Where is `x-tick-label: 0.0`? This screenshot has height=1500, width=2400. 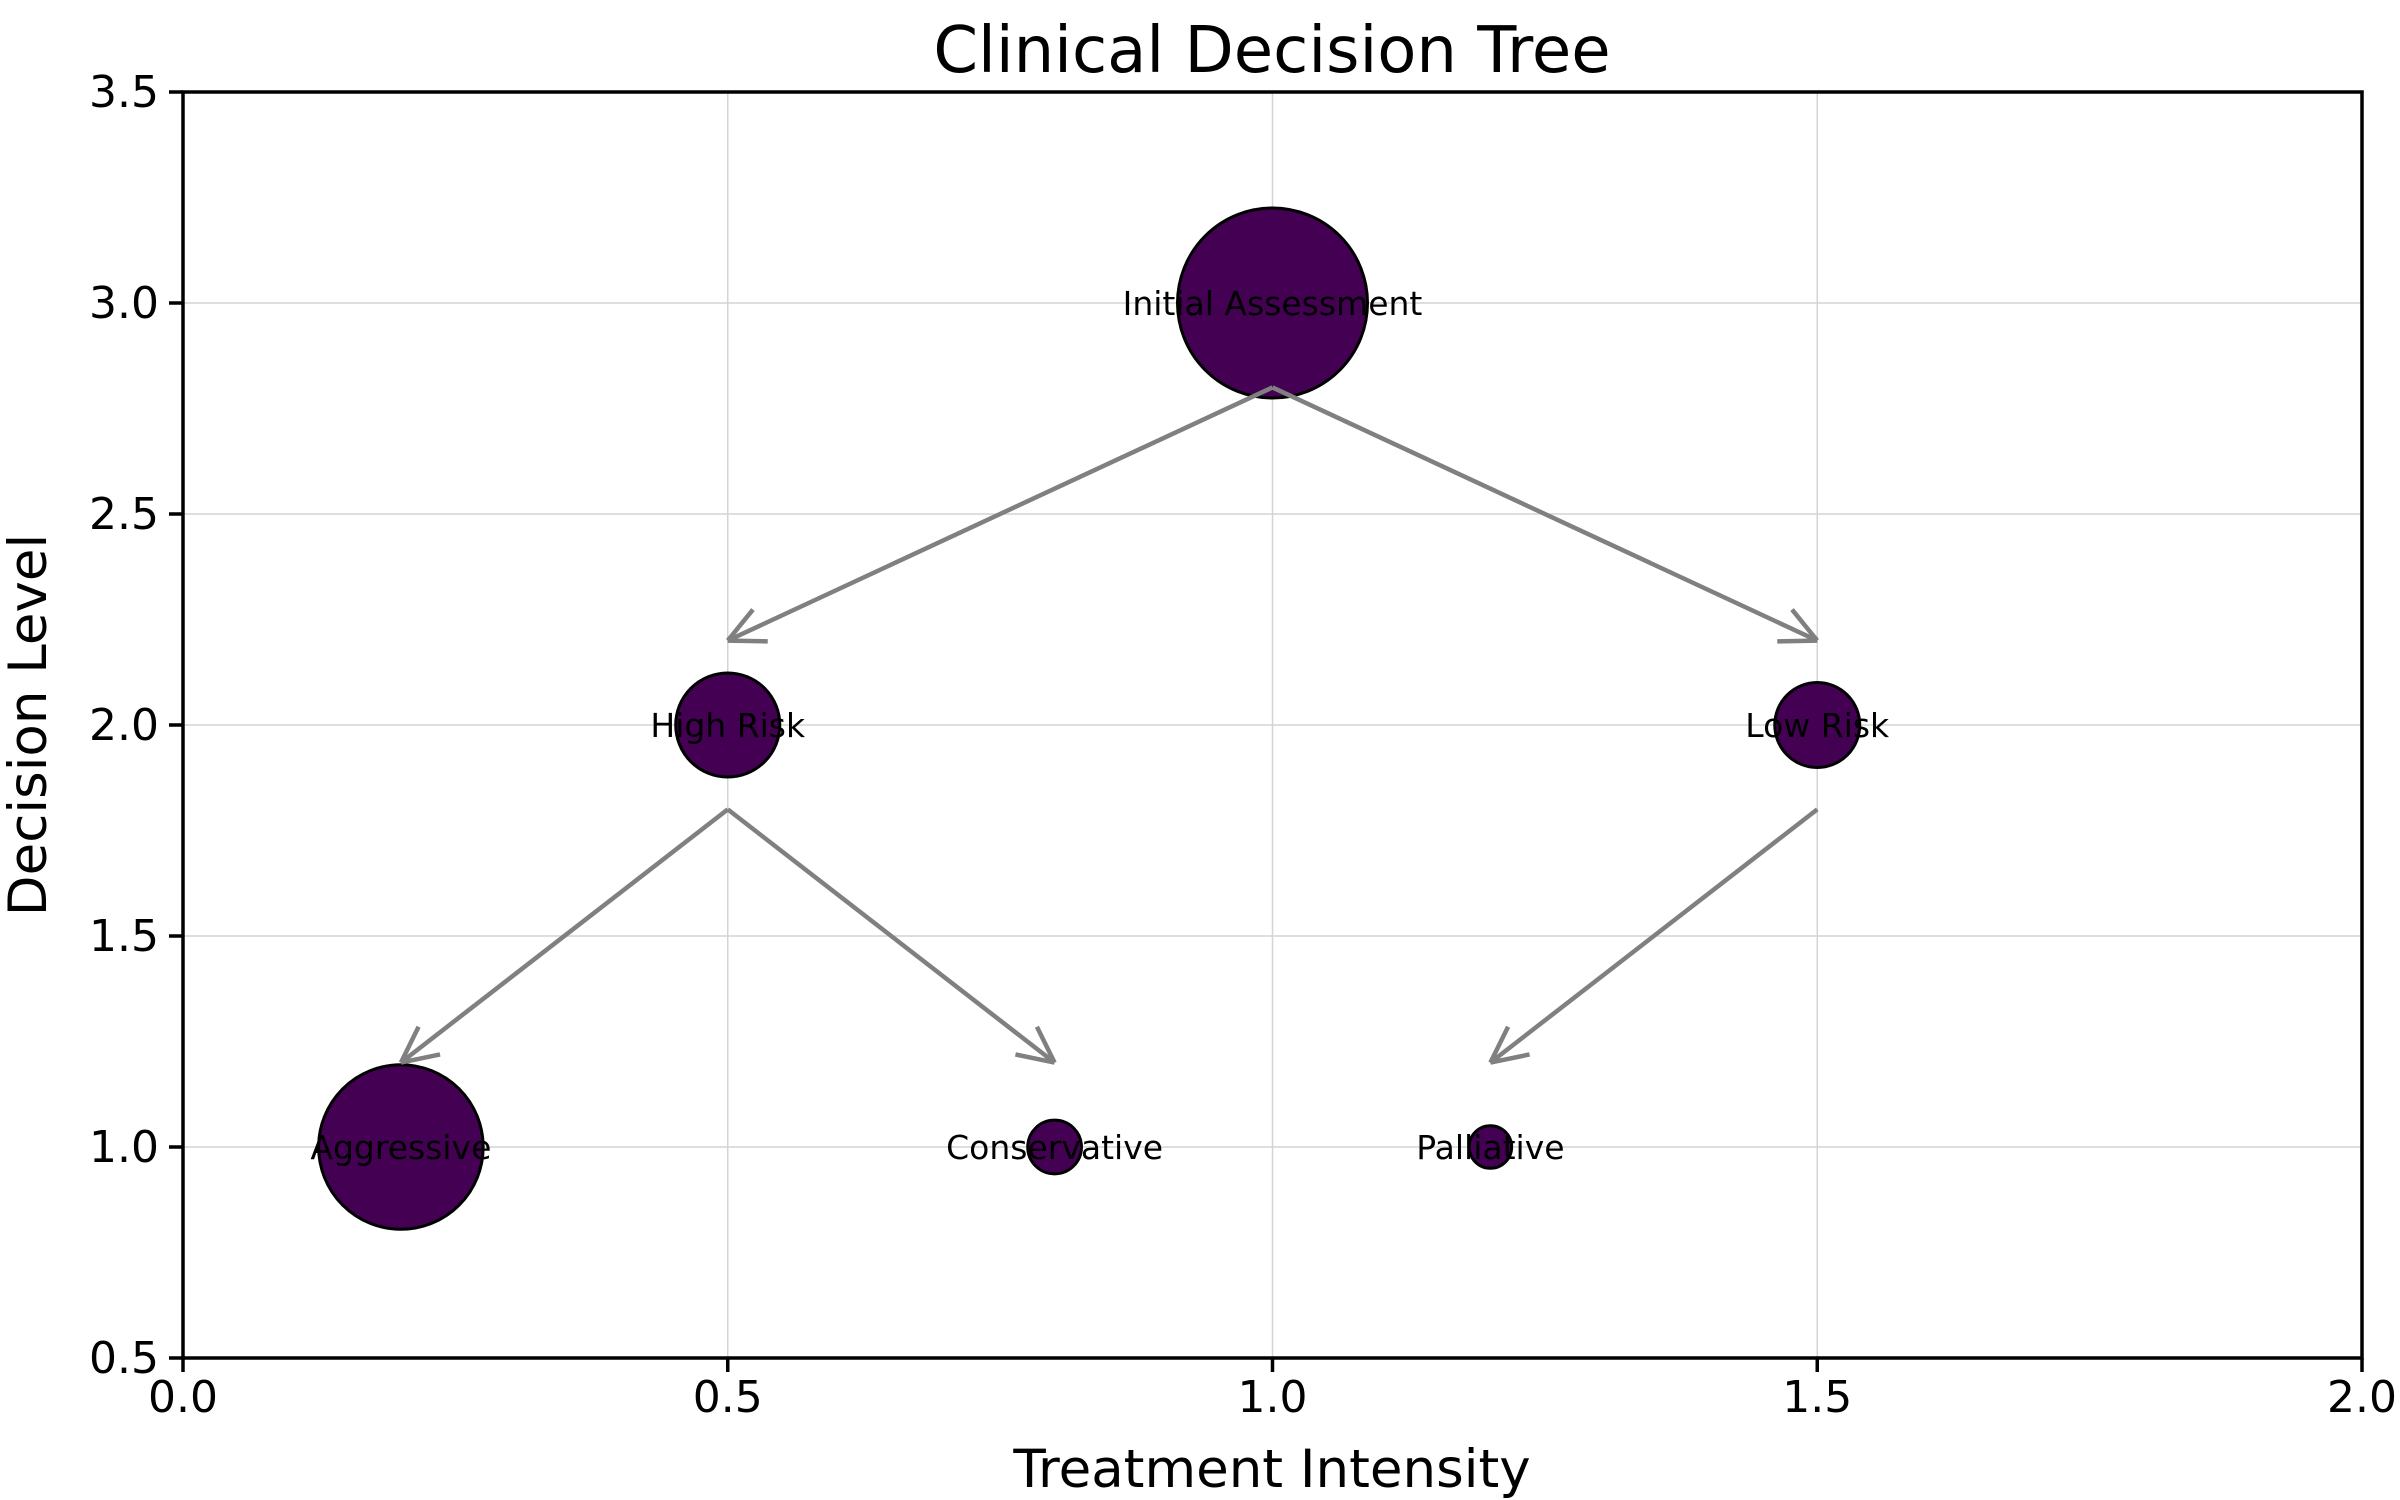 x-tick-label: 0.0 is located at coordinates (183, 1397).